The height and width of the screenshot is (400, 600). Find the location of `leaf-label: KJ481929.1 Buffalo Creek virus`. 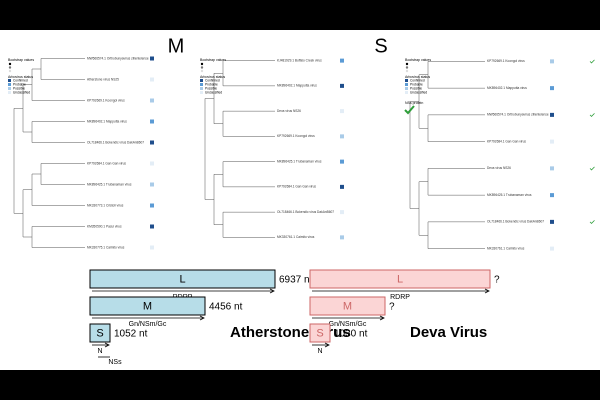

leaf-label: KJ481929.1 Buffalo Creek virus is located at coordinates (299, 60).